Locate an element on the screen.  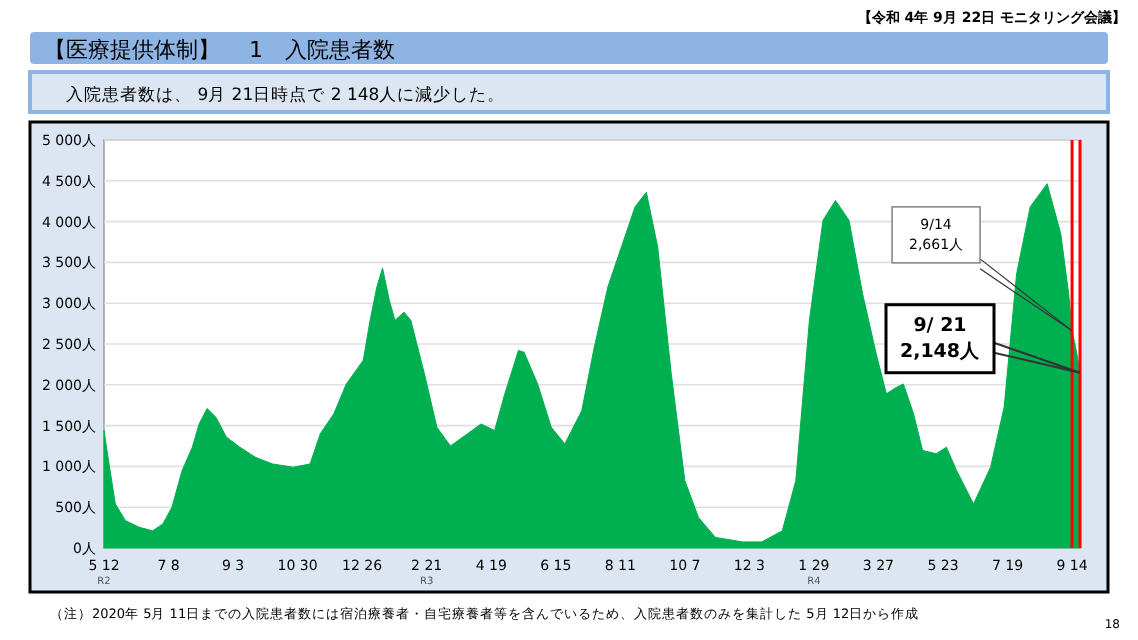
chart-subtitle: 入院患者数は、 9月 21日時点で 2 148人に減少した。 is located at coordinates (286, 95).